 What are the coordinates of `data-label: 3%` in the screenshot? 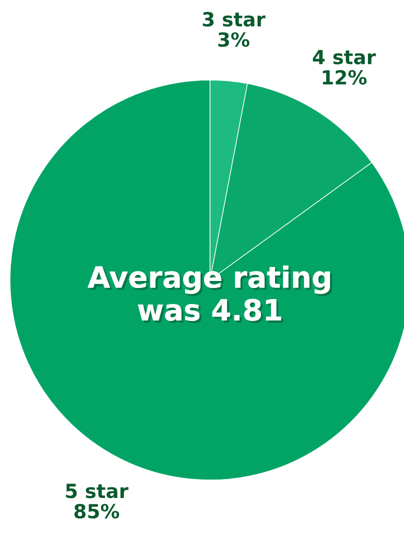 It's located at (234, 39).